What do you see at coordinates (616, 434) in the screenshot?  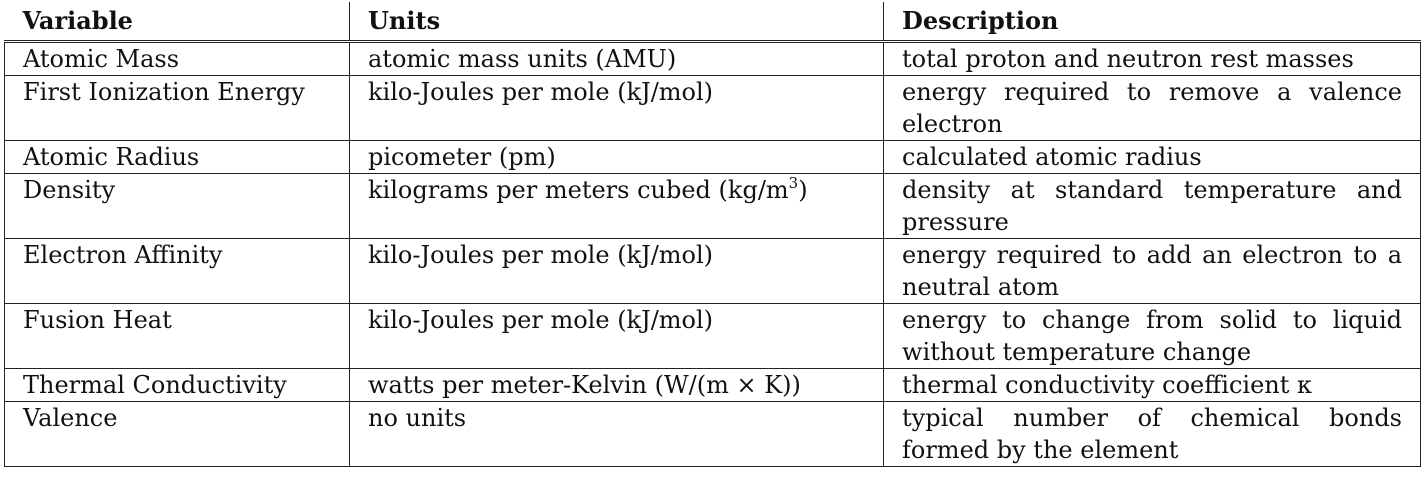 I see `cell-units: no units` at bounding box center [616, 434].